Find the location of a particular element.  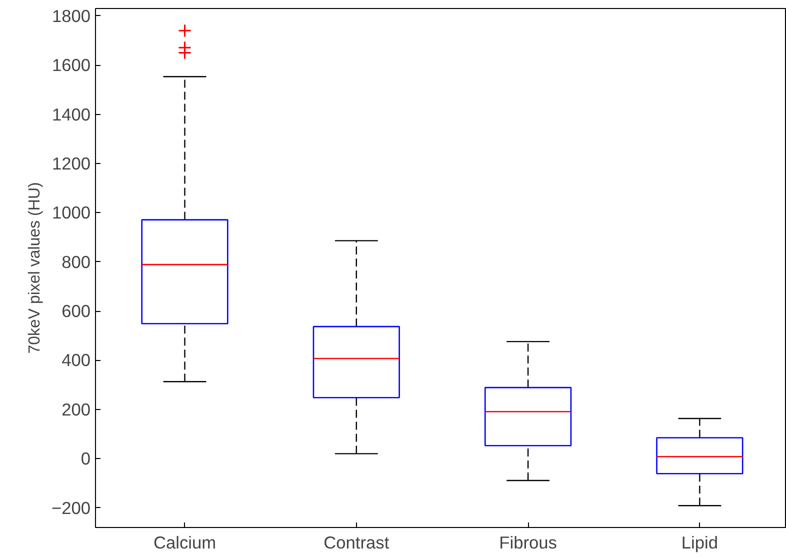

x-tick-label: Calcium is located at coordinates (184, 542).